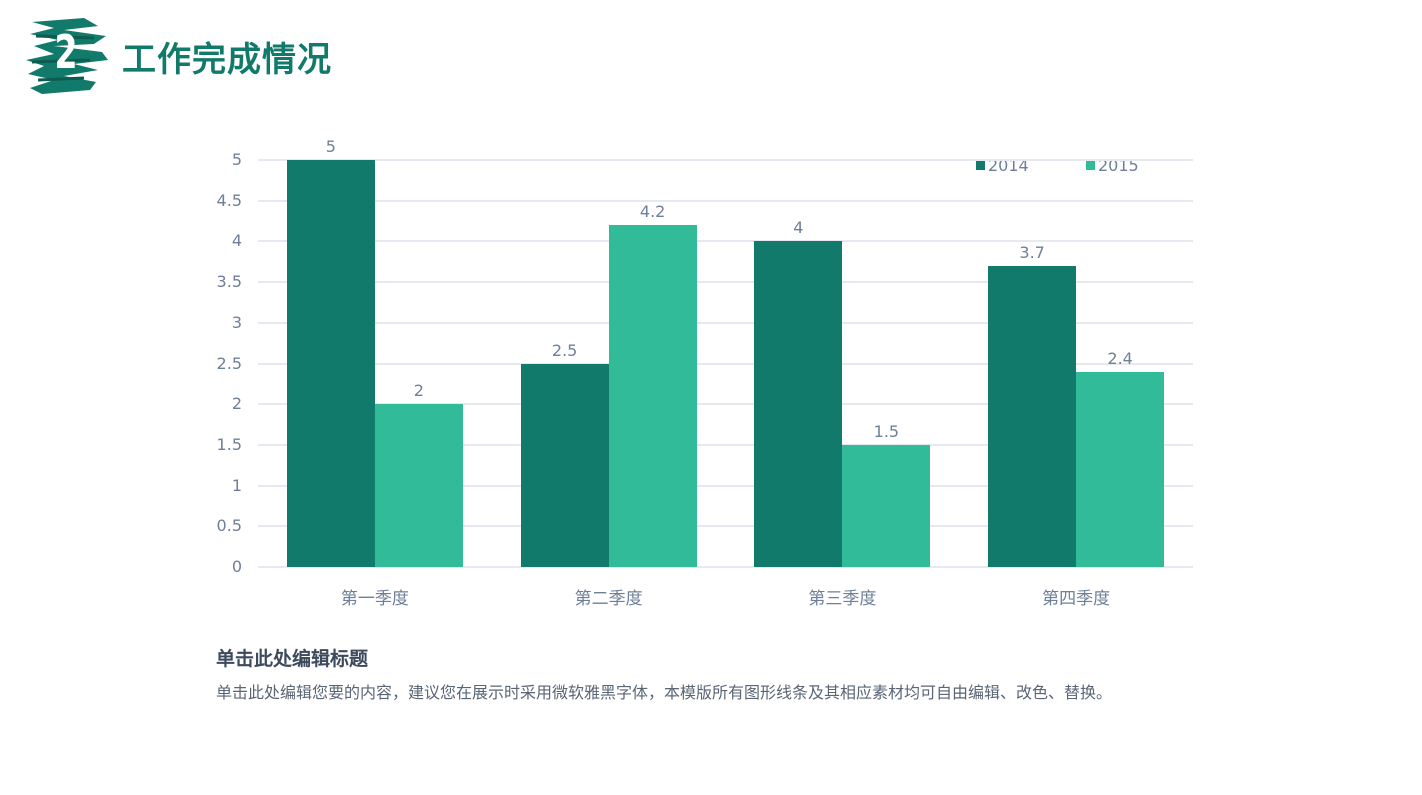  I want to click on bar-value-label: 4.2, so click(652, 212).